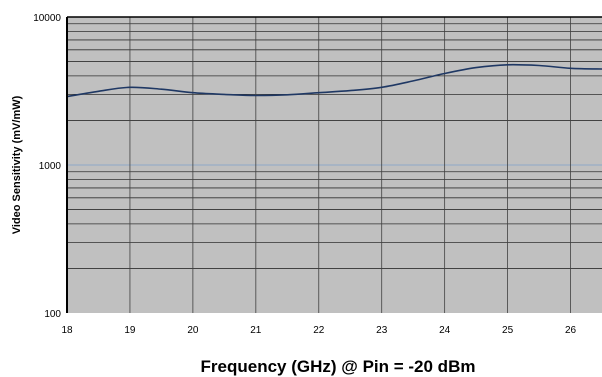 This screenshot has width=602, height=377. What do you see at coordinates (193, 330) in the screenshot?
I see `x-tick-label: 20` at bounding box center [193, 330].